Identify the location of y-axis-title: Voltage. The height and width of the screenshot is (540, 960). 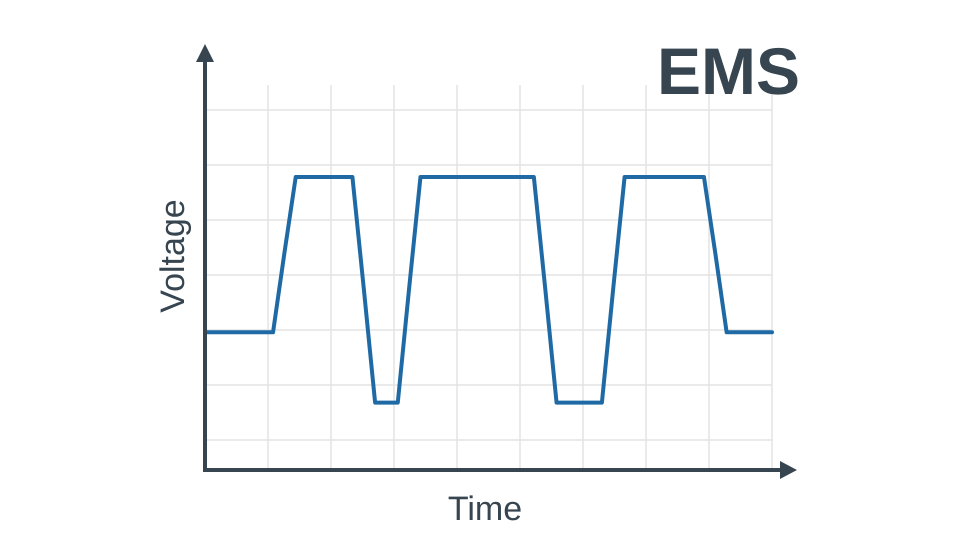
(173, 256).